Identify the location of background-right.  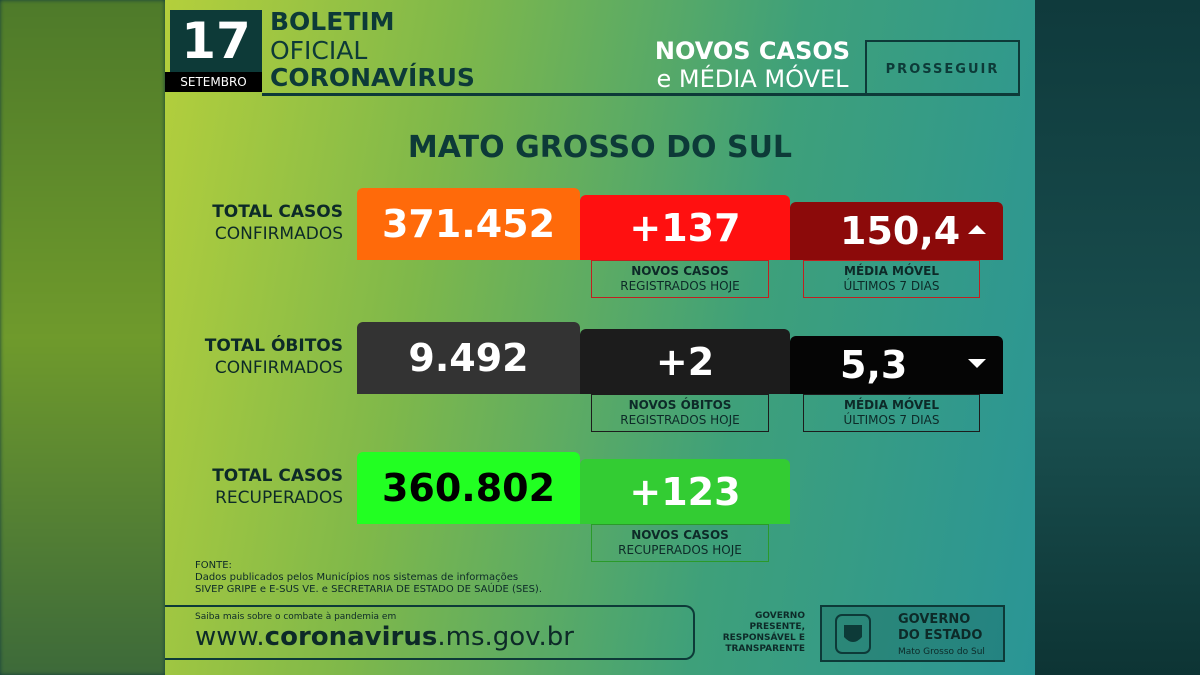
(1117, 337).